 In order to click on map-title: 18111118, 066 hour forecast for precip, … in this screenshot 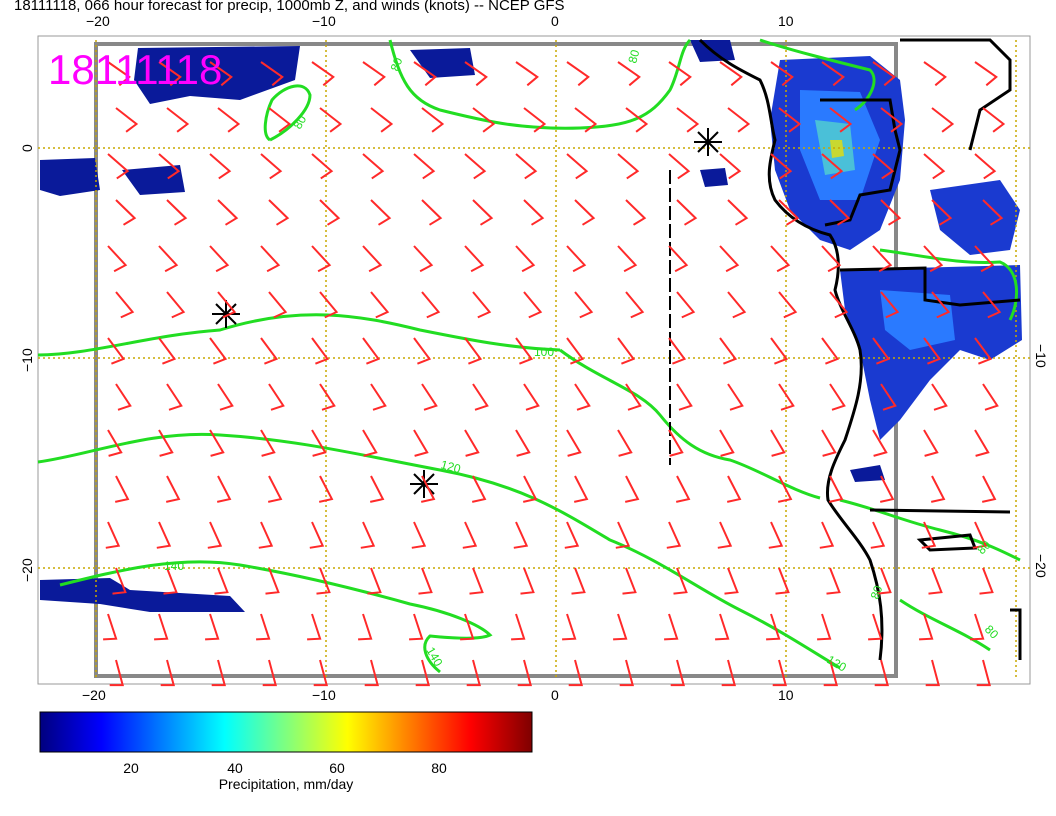, I will do `click(289, 7)`.